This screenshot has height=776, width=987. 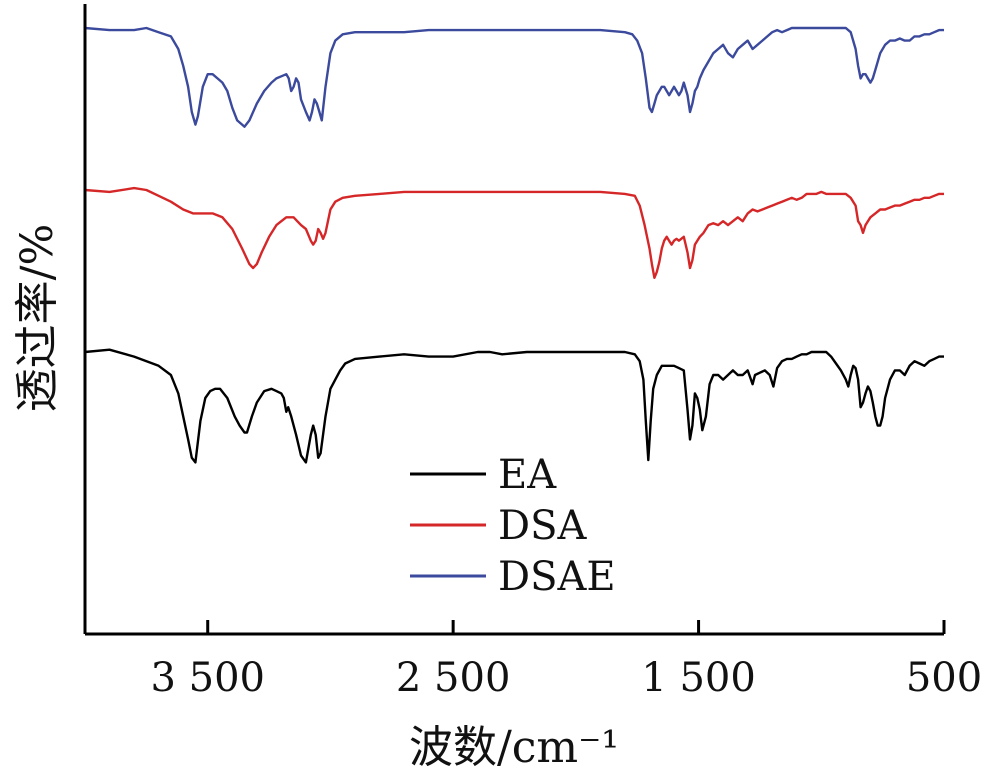 I want to click on series-line-ea, so click(x=514, y=406).